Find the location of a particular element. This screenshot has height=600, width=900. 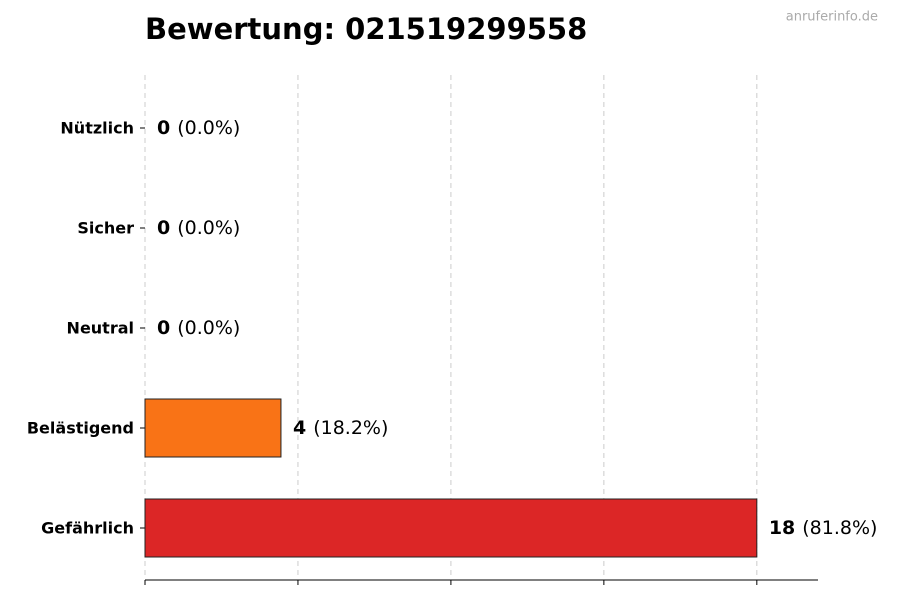

value-number: 4 is located at coordinates (299, 428).